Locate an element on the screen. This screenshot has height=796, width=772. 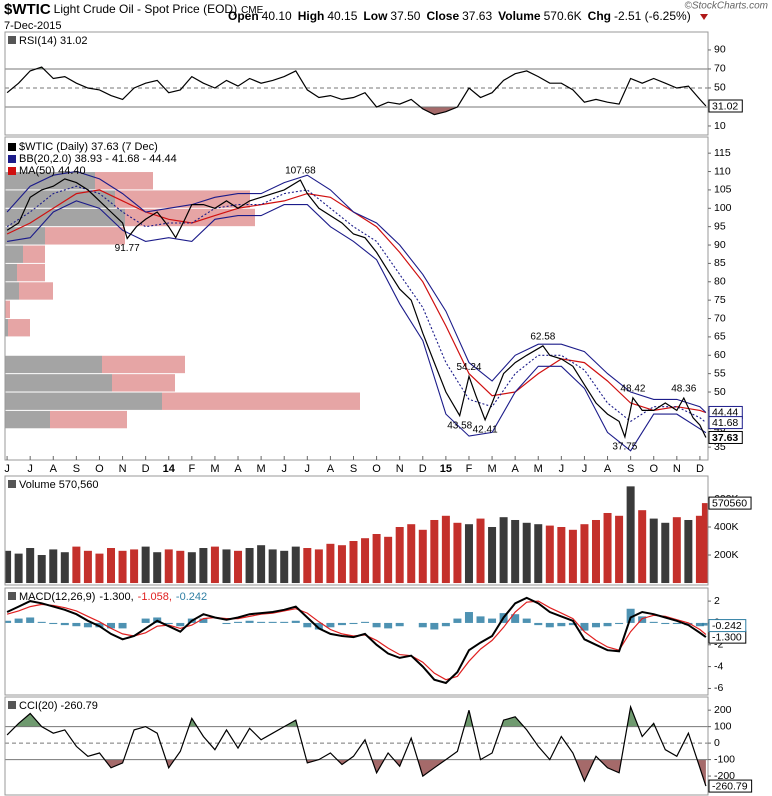
legend-title: CCI(20) -260.79 is located at coordinates (58, 706).